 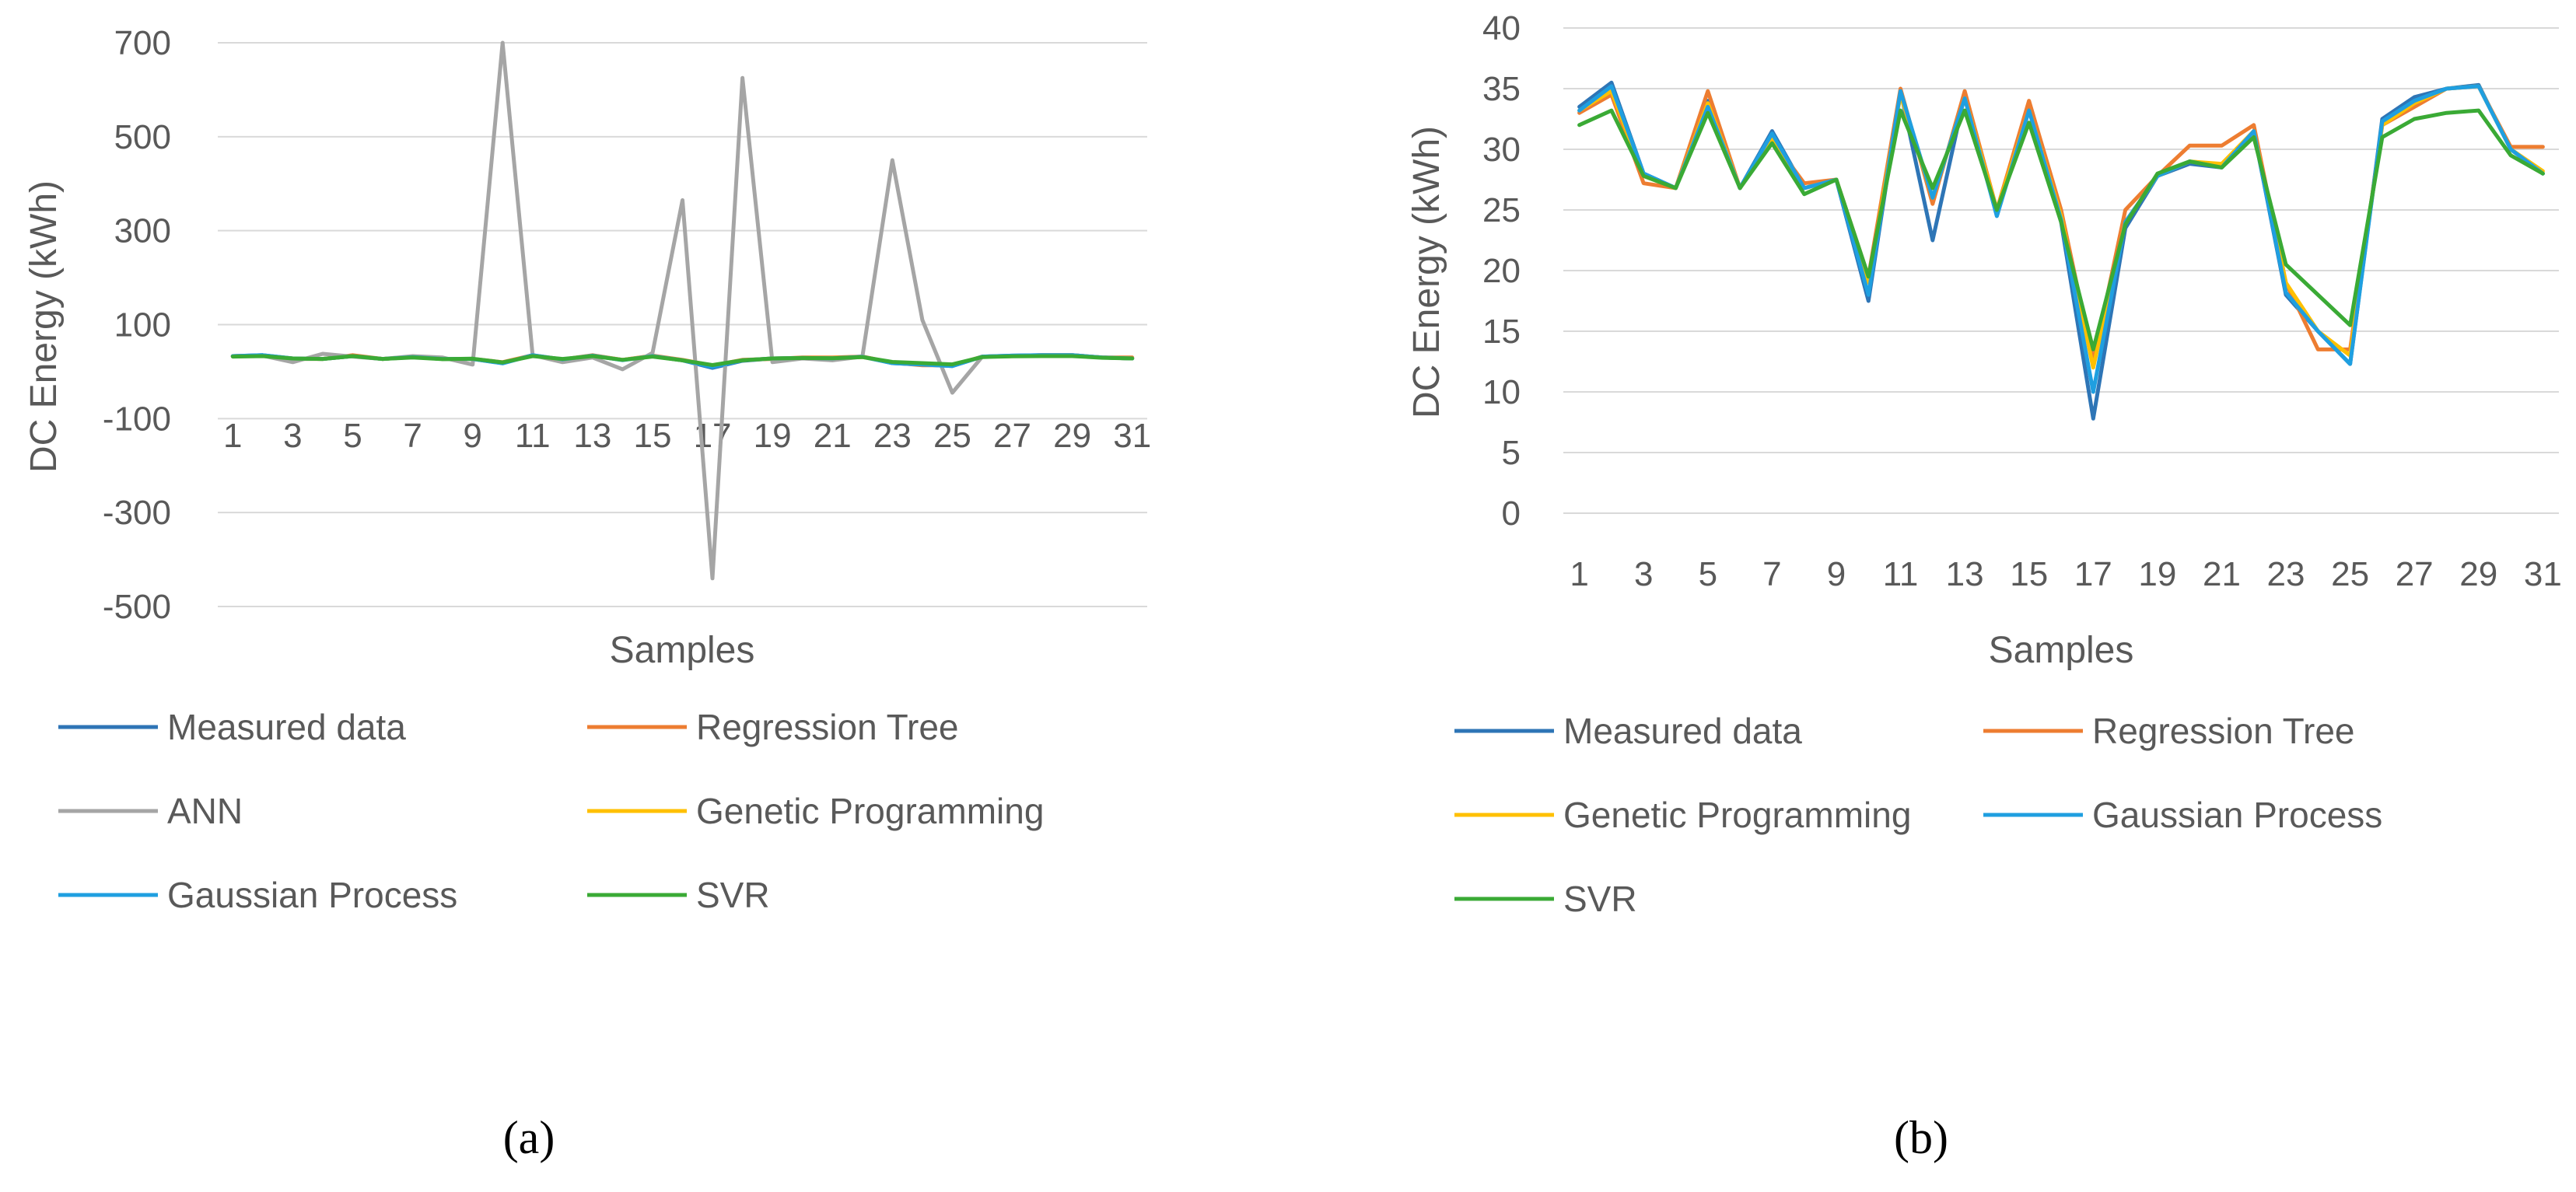 I want to click on series-line-b-gaussian-process, so click(x=2061, y=239).